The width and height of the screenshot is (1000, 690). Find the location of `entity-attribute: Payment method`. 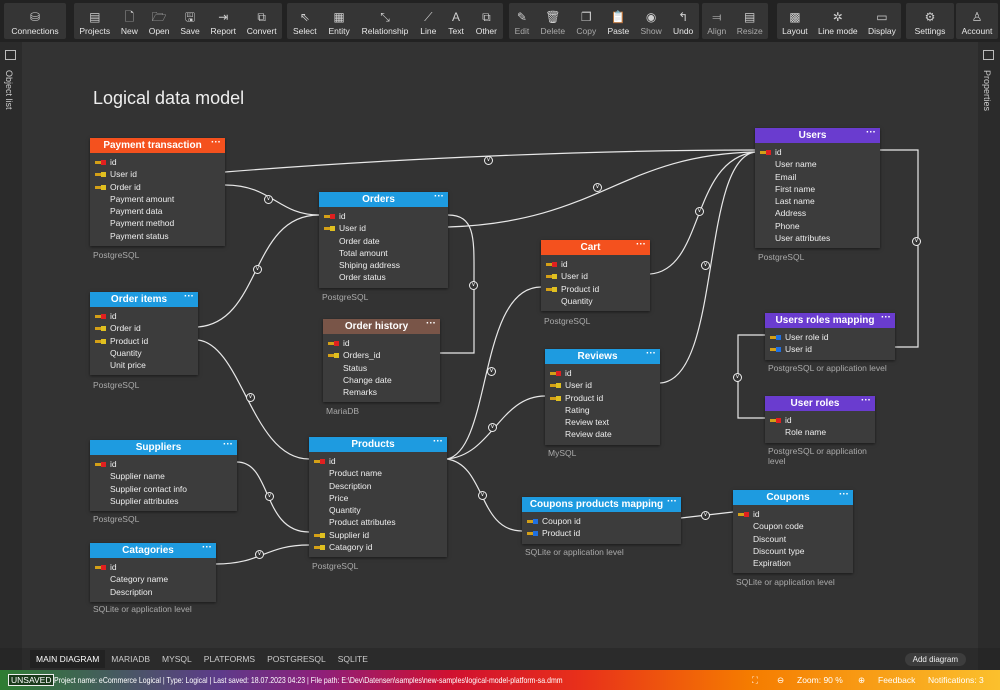

entity-attribute: Payment method is located at coordinates (157, 223).